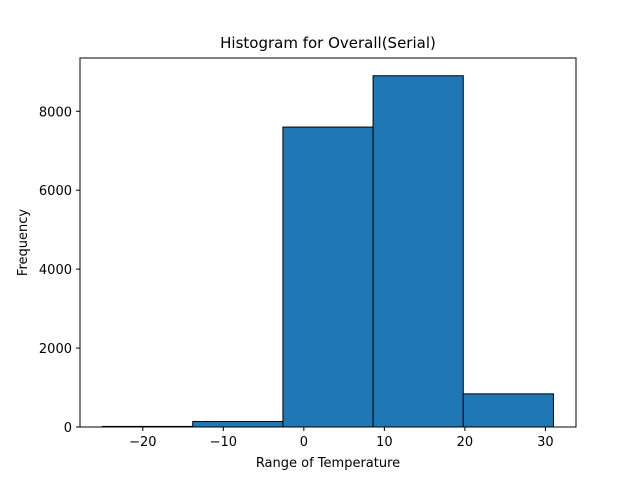 The image size is (640, 480). What do you see at coordinates (68, 428) in the screenshot?
I see `y-tick-label-0: 0` at bounding box center [68, 428].